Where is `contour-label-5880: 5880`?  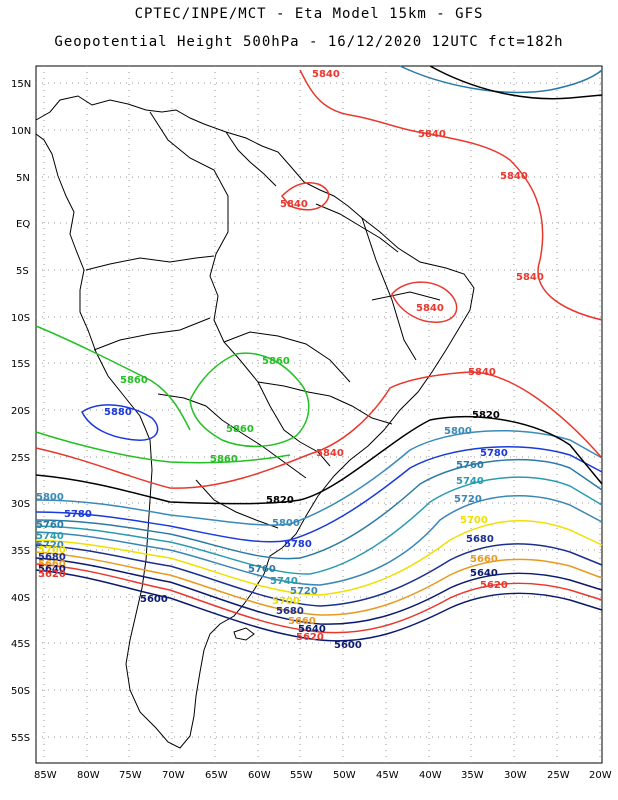
contour-label-5880: 5880 is located at coordinates (118, 412).